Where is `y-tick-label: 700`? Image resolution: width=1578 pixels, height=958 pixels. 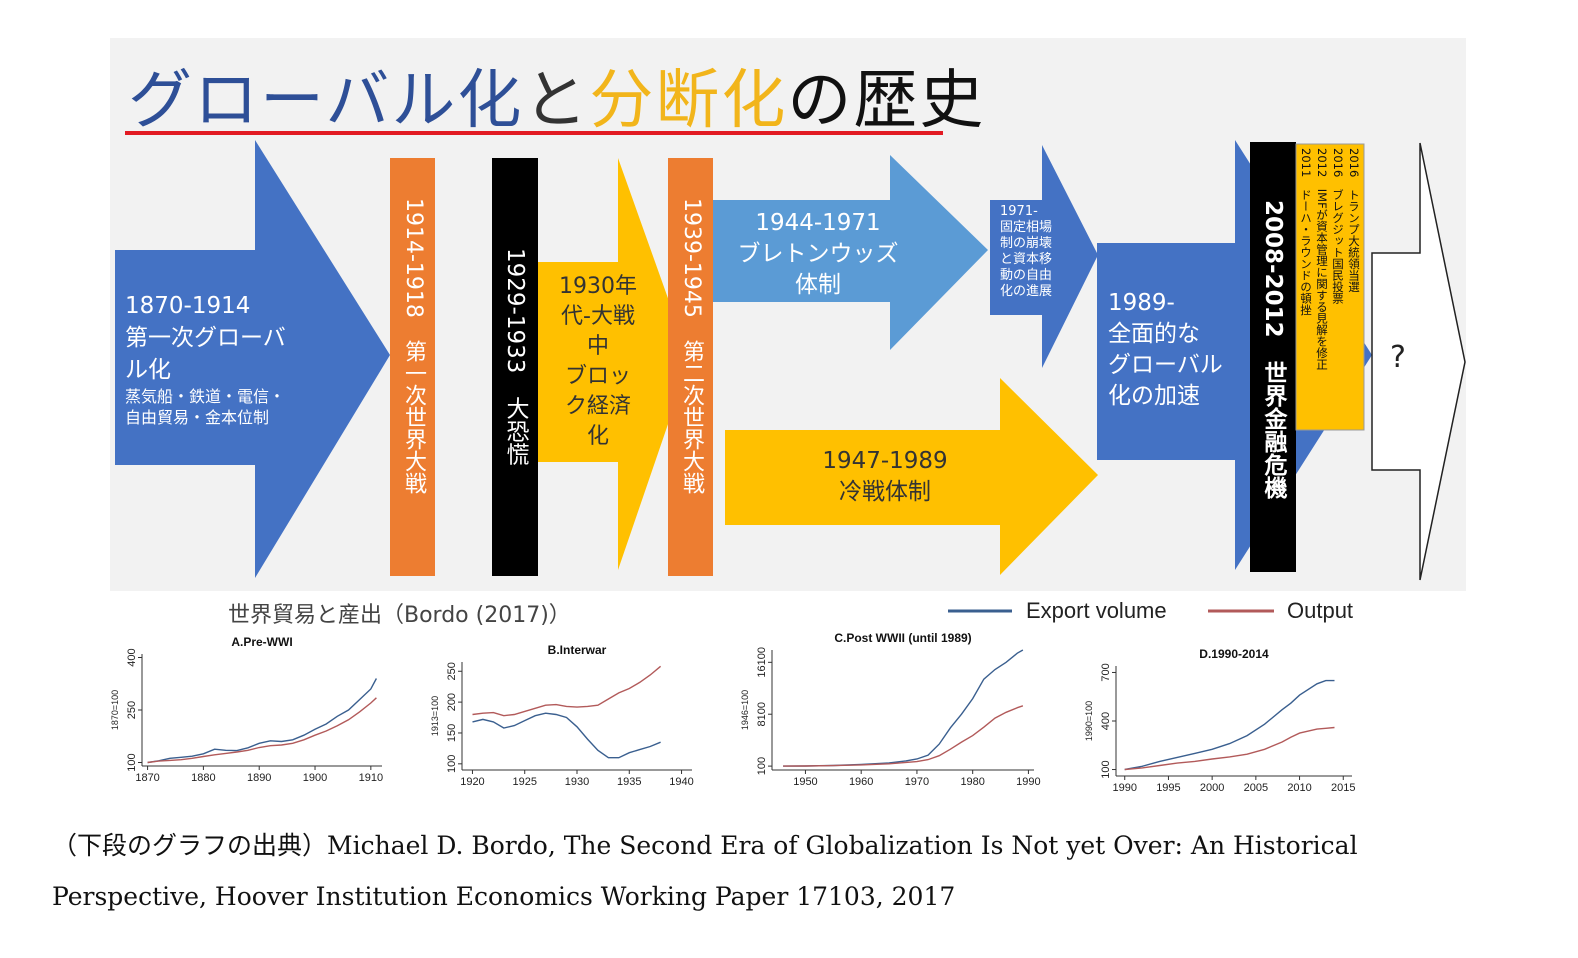
y-tick-label: 700 is located at coordinates (1106, 672).